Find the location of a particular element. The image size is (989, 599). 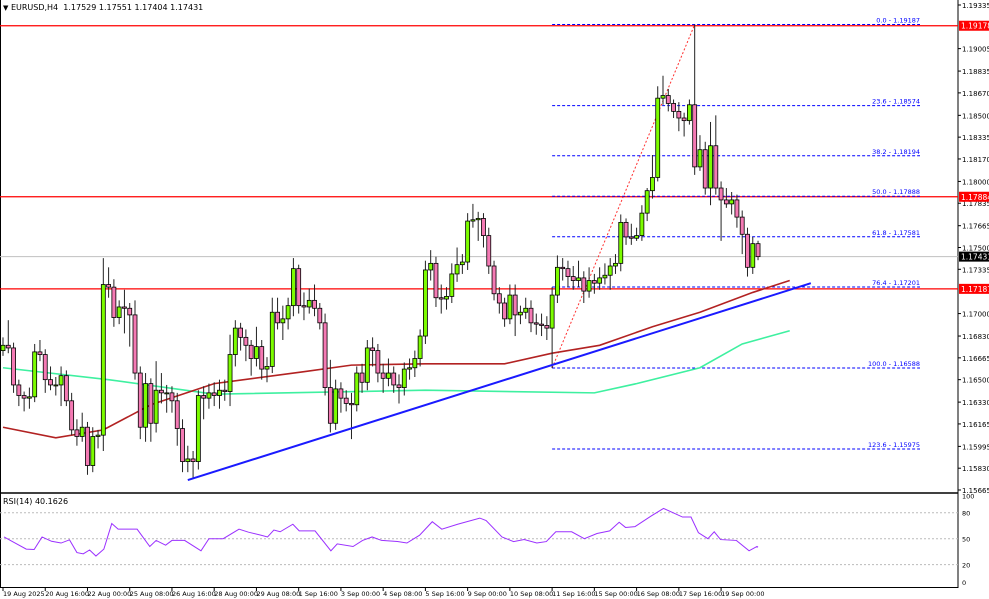

price-tag is located at coordinates (974, 25).